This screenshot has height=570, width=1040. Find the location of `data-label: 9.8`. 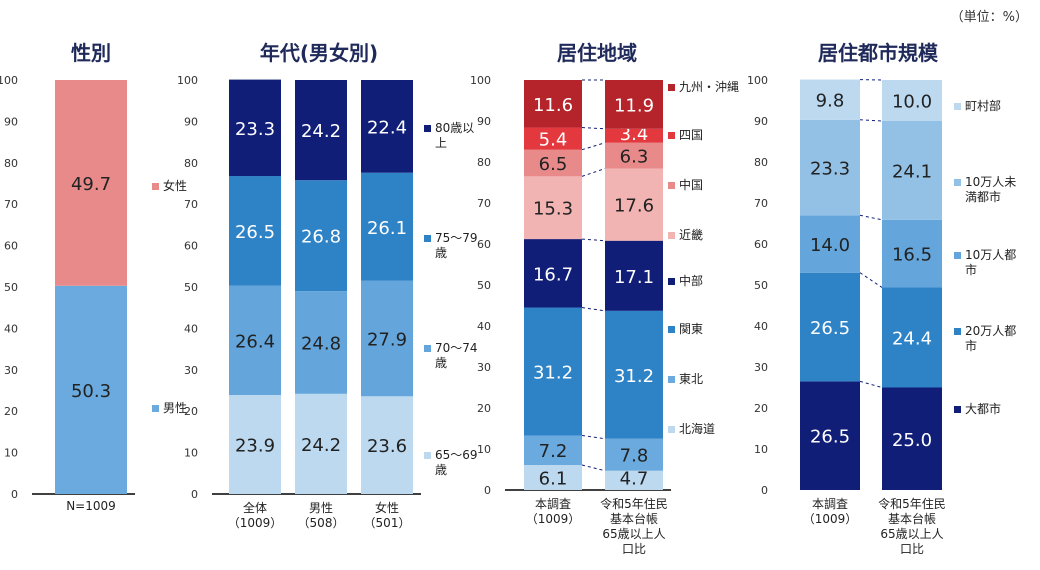

data-label: 9.8 is located at coordinates (830, 101).